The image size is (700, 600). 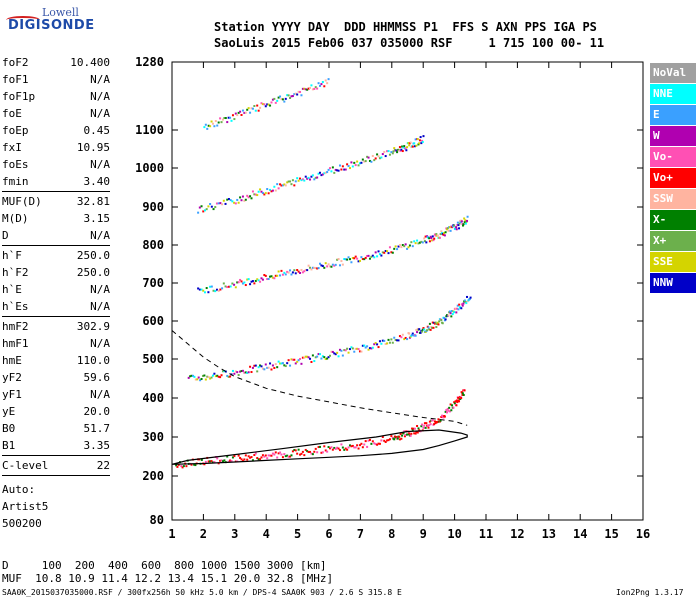 What do you see at coordinates (153, 359) in the screenshot?
I see `y-tick-label: 500` at bounding box center [153, 359].